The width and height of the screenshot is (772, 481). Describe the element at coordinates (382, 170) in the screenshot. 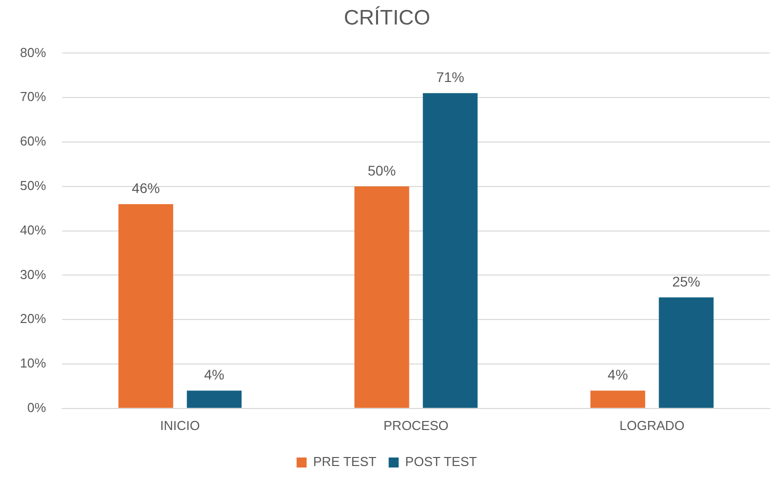

I see `data-label: 50%` at that location.